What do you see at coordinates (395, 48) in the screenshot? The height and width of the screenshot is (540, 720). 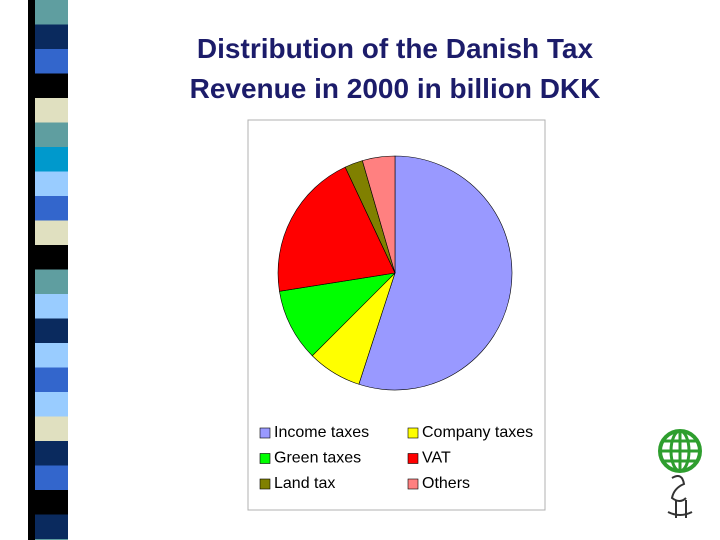 I see `title-line: Distribution of the Danish Tax` at bounding box center [395, 48].